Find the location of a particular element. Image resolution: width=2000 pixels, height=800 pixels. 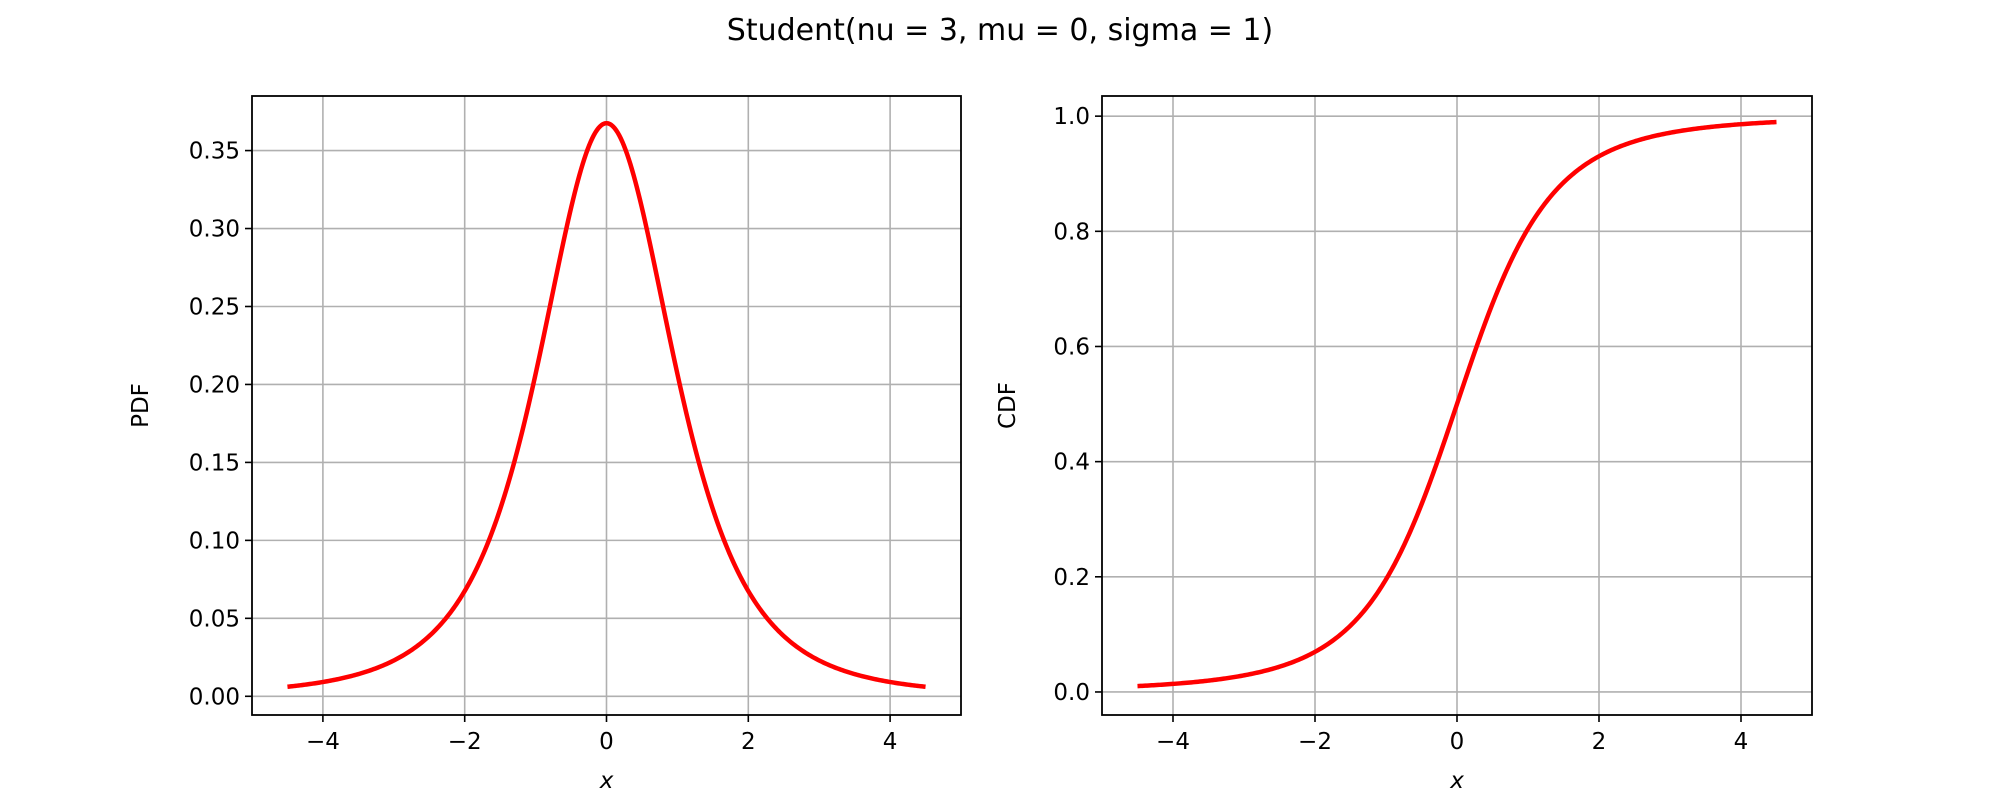

y-tick-label: 0.10 is located at coordinates (214, 541).